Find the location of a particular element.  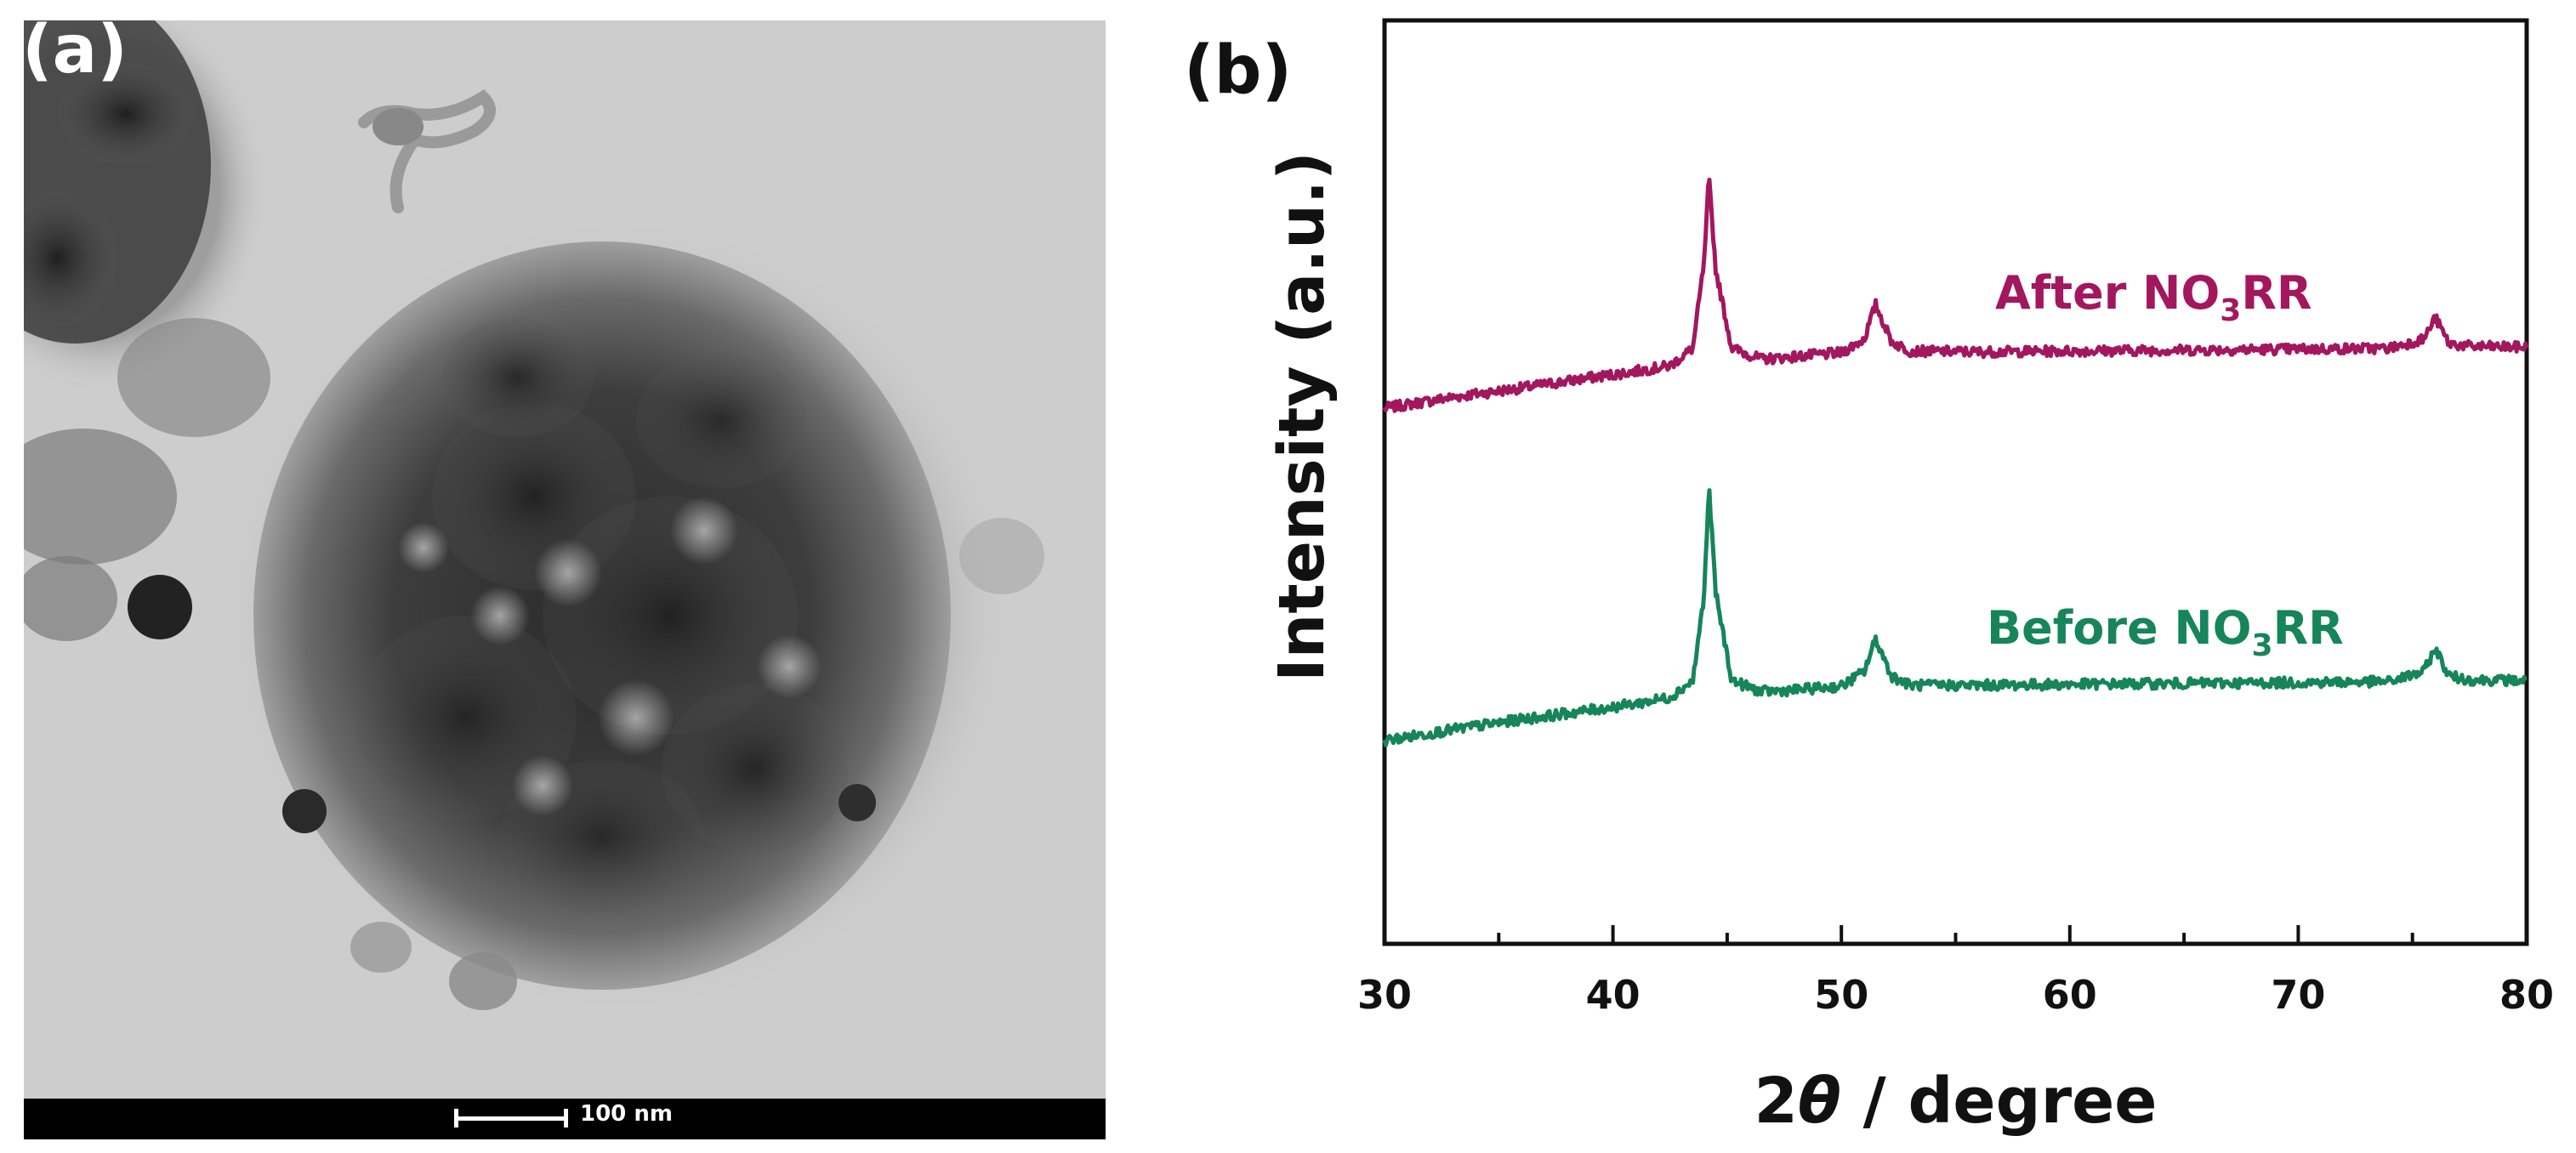

series-label-before: Before NO3RR is located at coordinates (2165, 632).